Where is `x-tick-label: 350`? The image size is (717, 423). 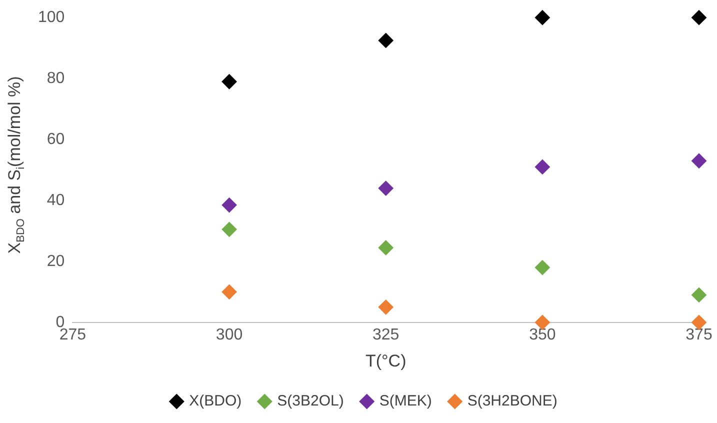 x-tick-label: 350 is located at coordinates (542, 335).